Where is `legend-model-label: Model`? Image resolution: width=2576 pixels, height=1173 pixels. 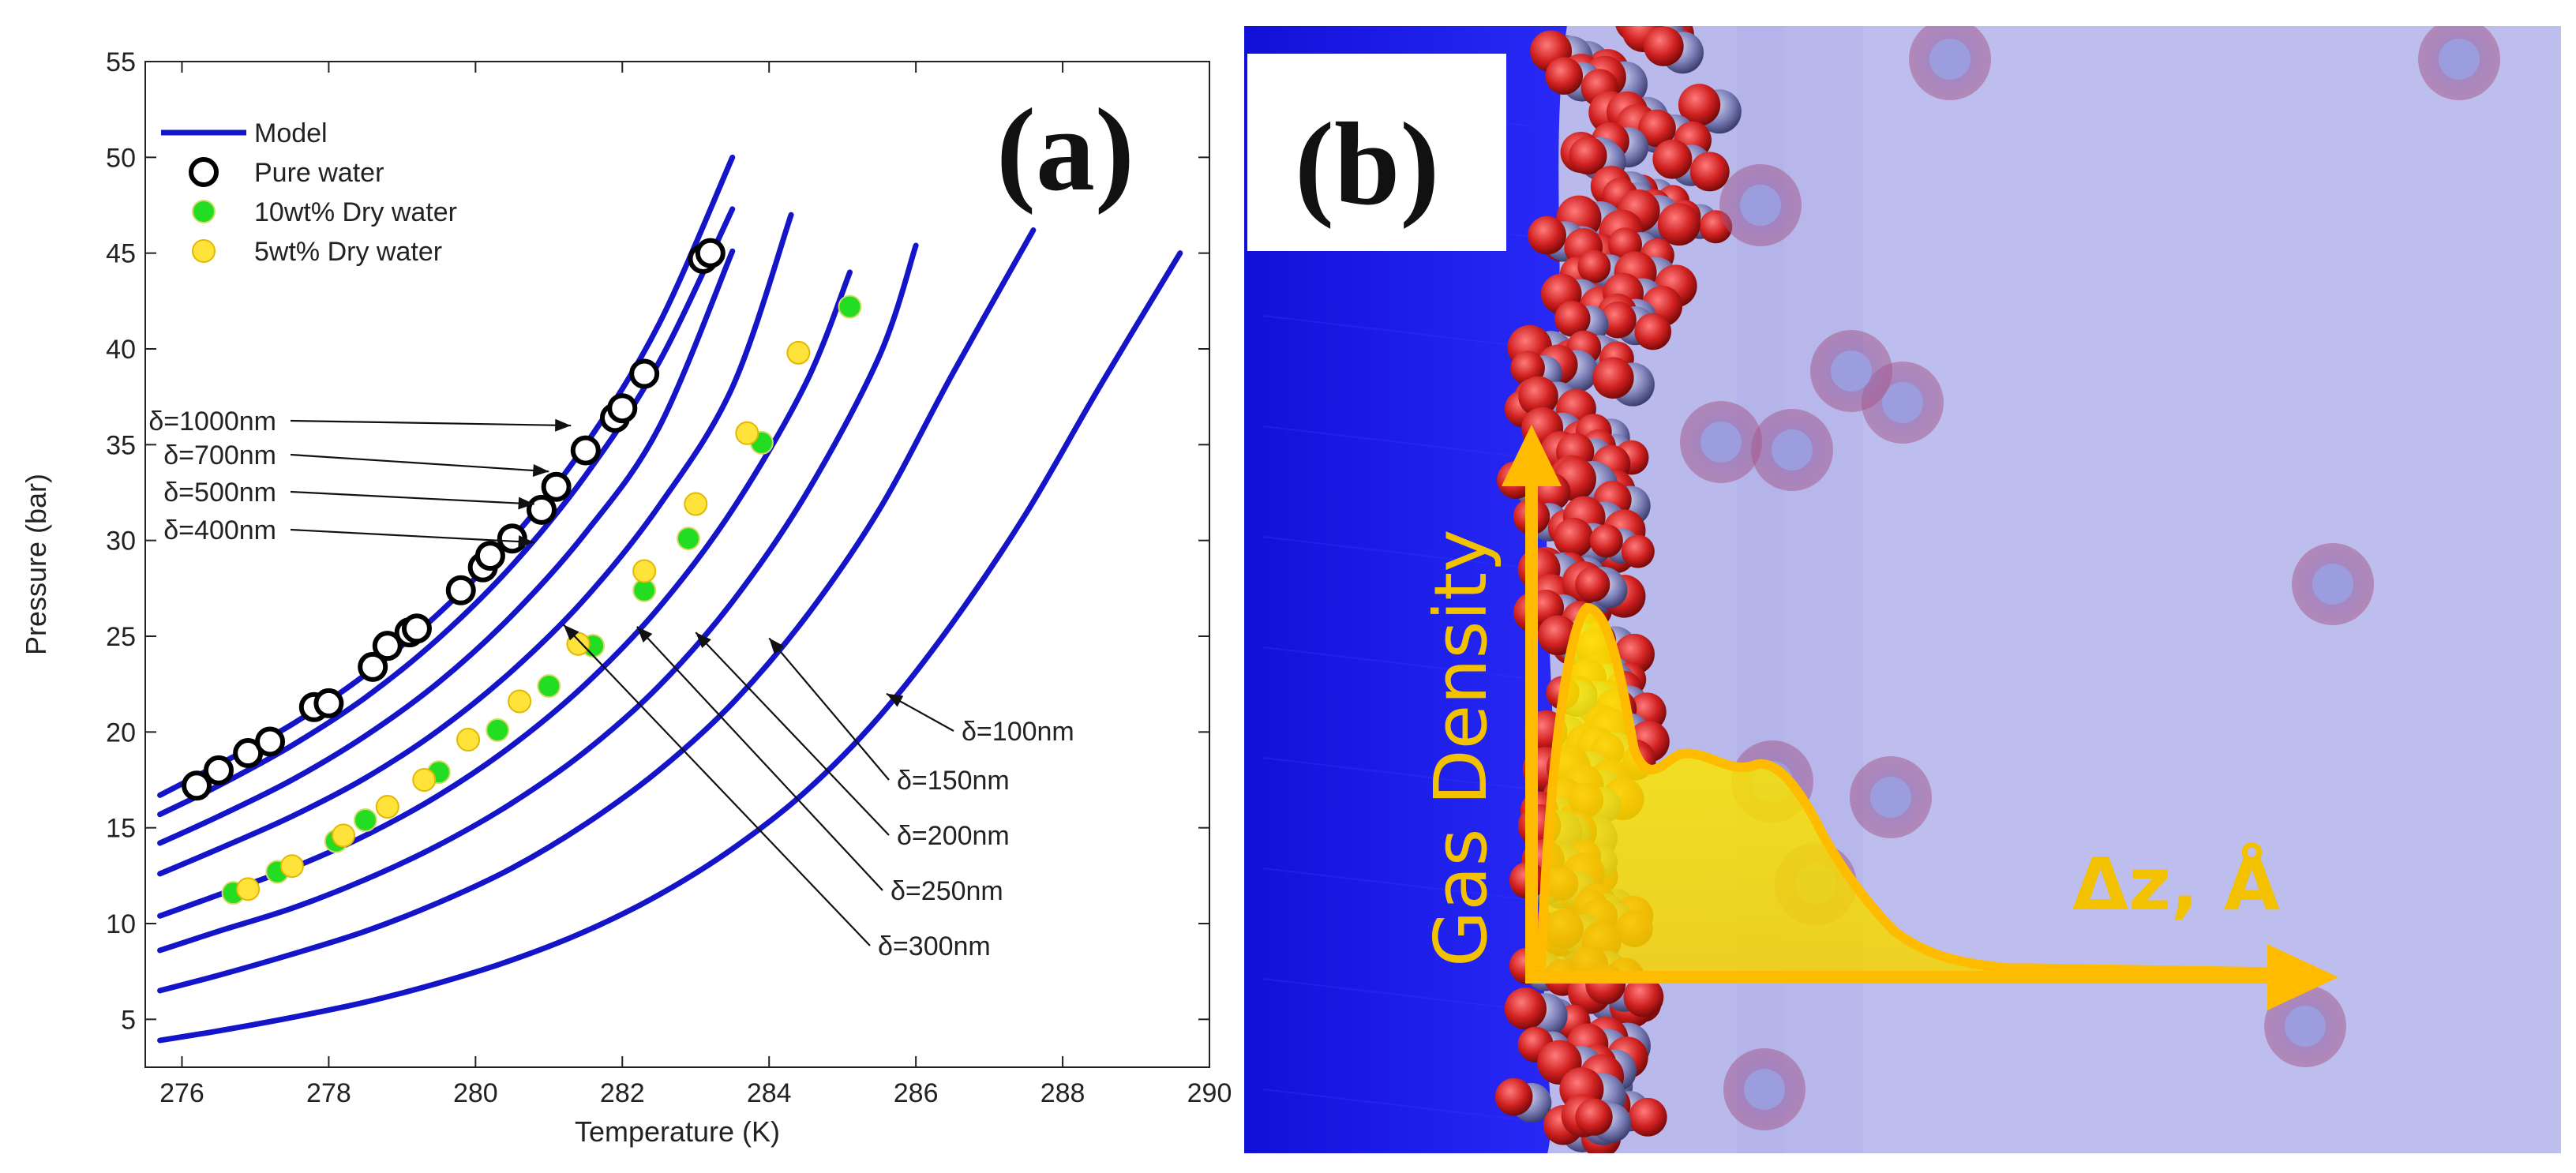 legend-model-label: Model is located at coordinates (291, 133).